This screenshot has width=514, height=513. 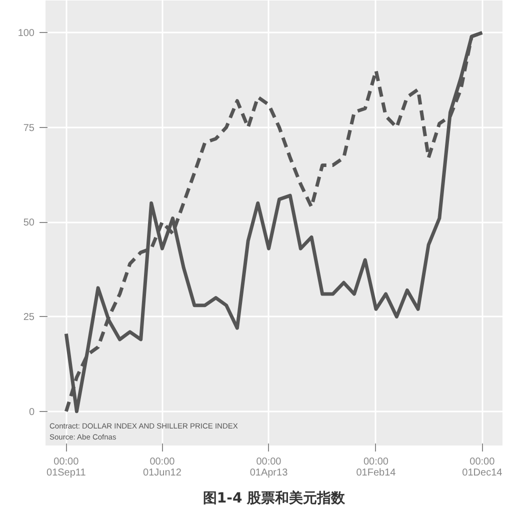 I want to click on y-tick-label: 0, so click(x=31, y=412).